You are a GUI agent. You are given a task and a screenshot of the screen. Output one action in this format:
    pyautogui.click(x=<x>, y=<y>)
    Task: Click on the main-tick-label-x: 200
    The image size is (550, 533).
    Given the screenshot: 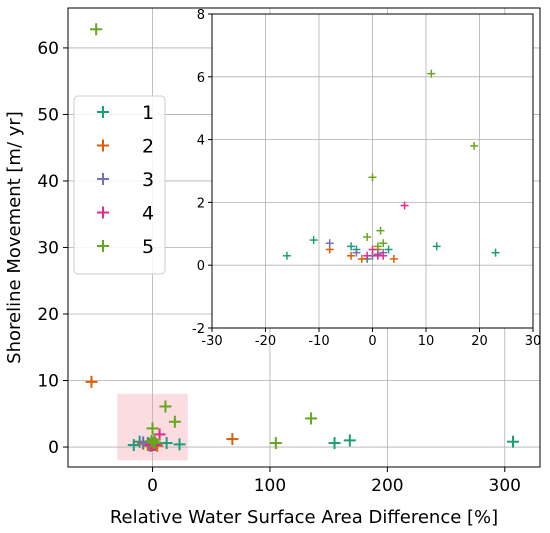 What is the action you would take?
    pyautogui.click(x=387, y=486)
    